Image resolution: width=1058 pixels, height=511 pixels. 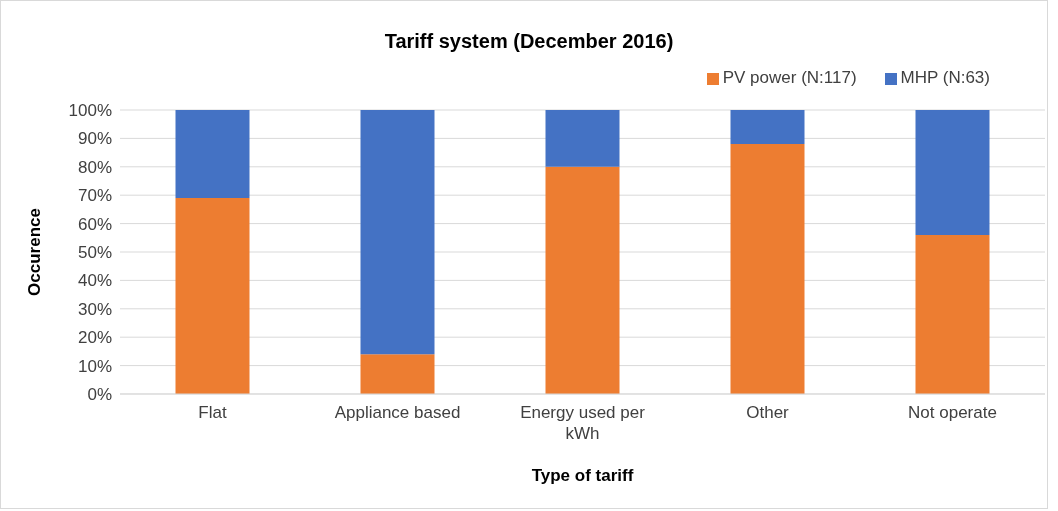 I want to click on x-axis-title: Type of tariff, so click(x=582, y=475).